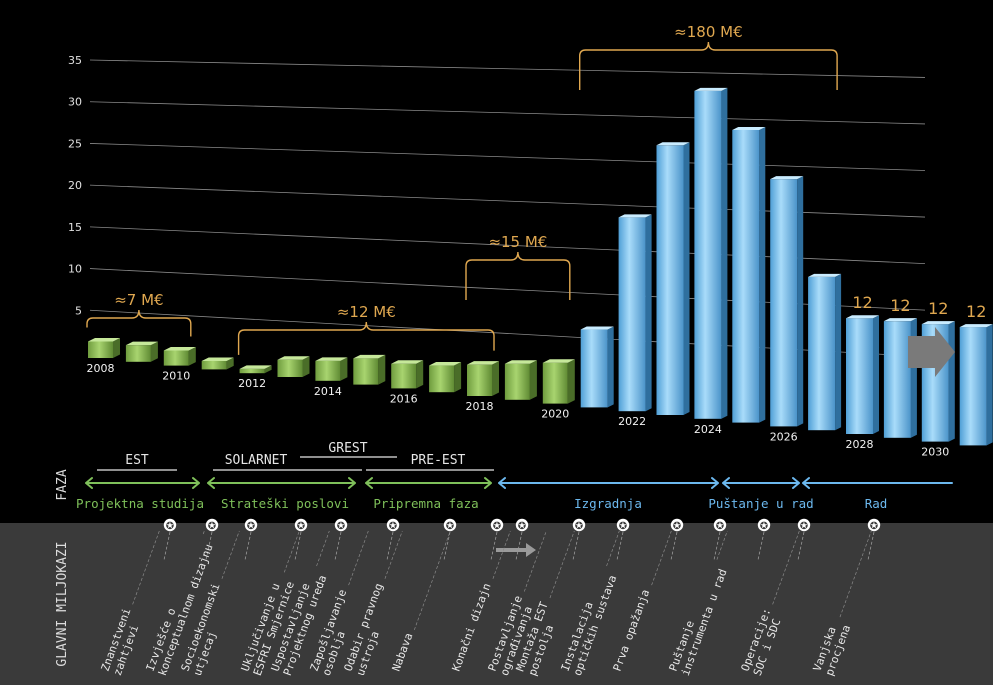  I want to click on y-tick-label: 25, so click(75, 143).